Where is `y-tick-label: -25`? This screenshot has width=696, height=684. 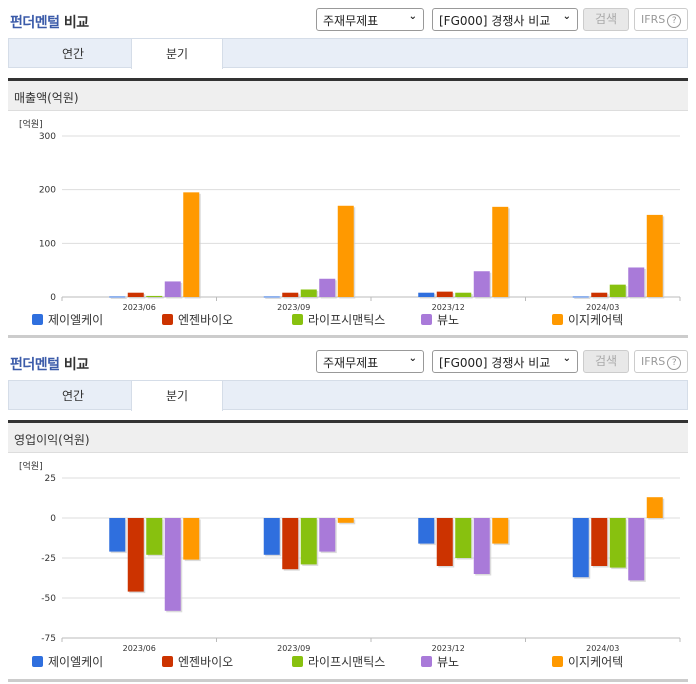
y-tick-label: -25 is located at coordinates (48, 559).